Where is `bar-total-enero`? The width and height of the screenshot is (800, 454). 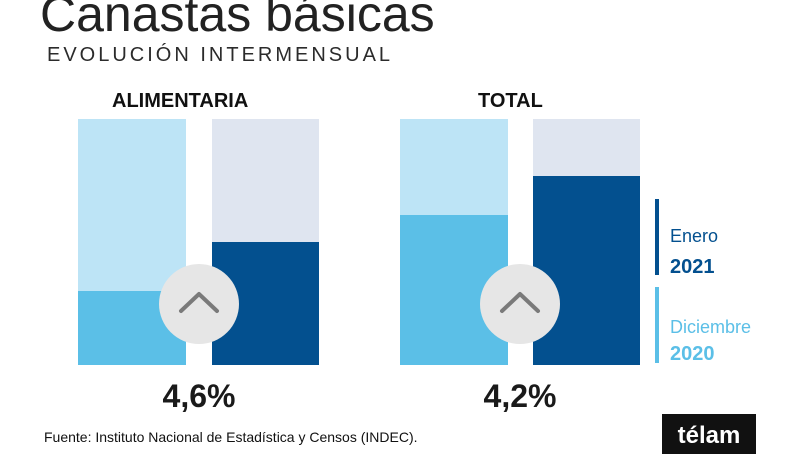 bar-total-enero is located at coordinates (586, 270).